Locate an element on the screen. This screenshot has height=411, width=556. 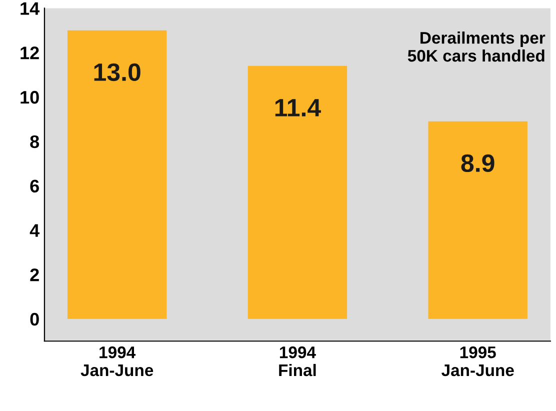
x-tick-label: 1994 Jan-June is located at coordinates (117, 361).